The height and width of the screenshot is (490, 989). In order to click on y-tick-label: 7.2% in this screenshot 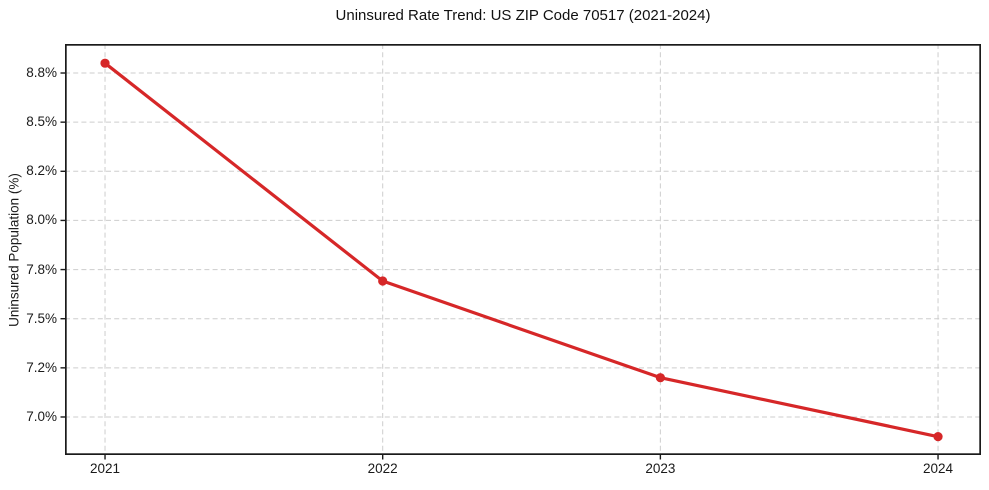, I will do `click(41, 367)`.